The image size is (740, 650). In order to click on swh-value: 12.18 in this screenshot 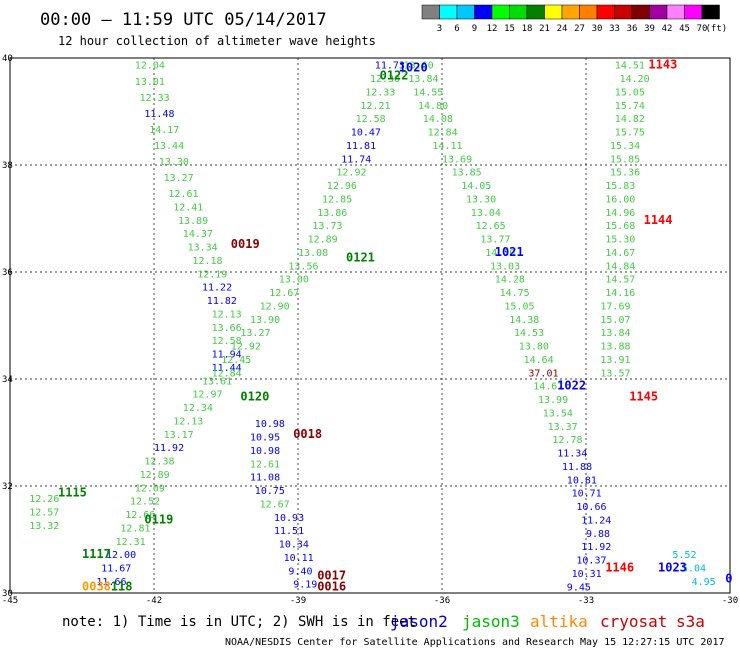, I will do `click(207, 261)`.